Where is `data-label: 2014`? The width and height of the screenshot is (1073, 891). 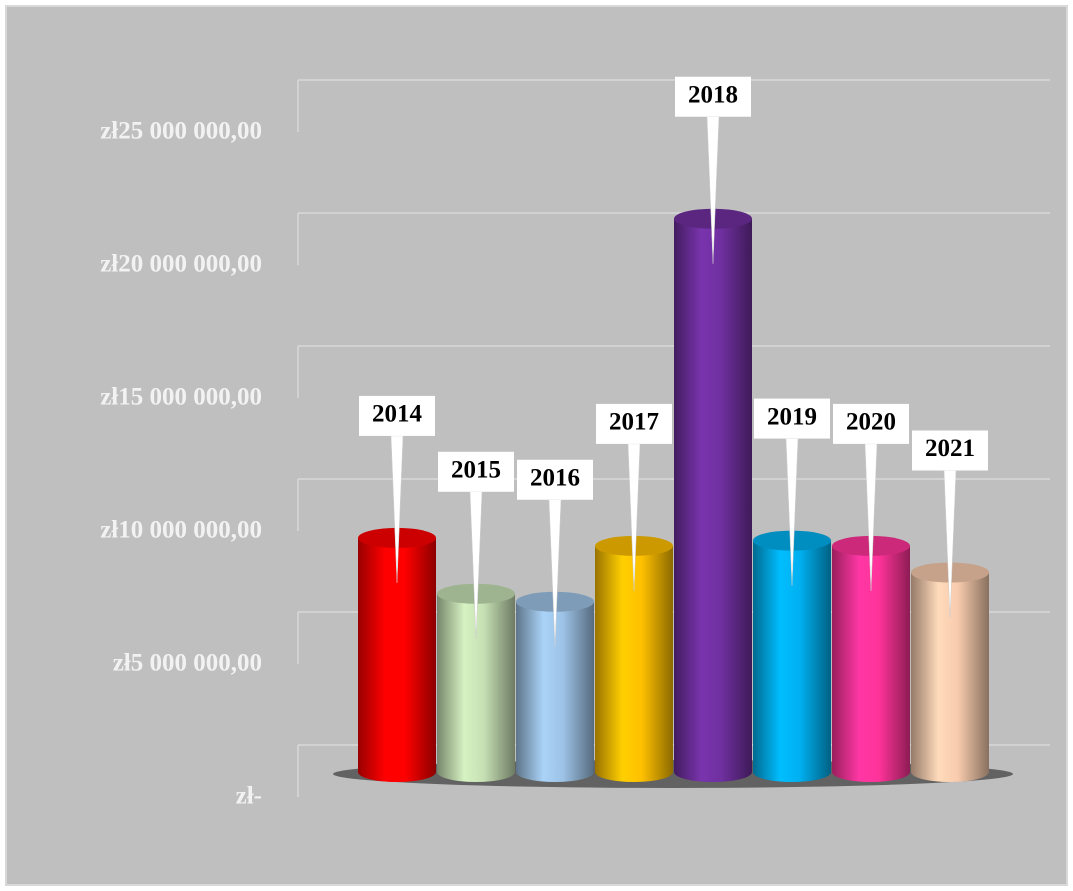 data-label: 2014 is located at coordinates (397, 414).